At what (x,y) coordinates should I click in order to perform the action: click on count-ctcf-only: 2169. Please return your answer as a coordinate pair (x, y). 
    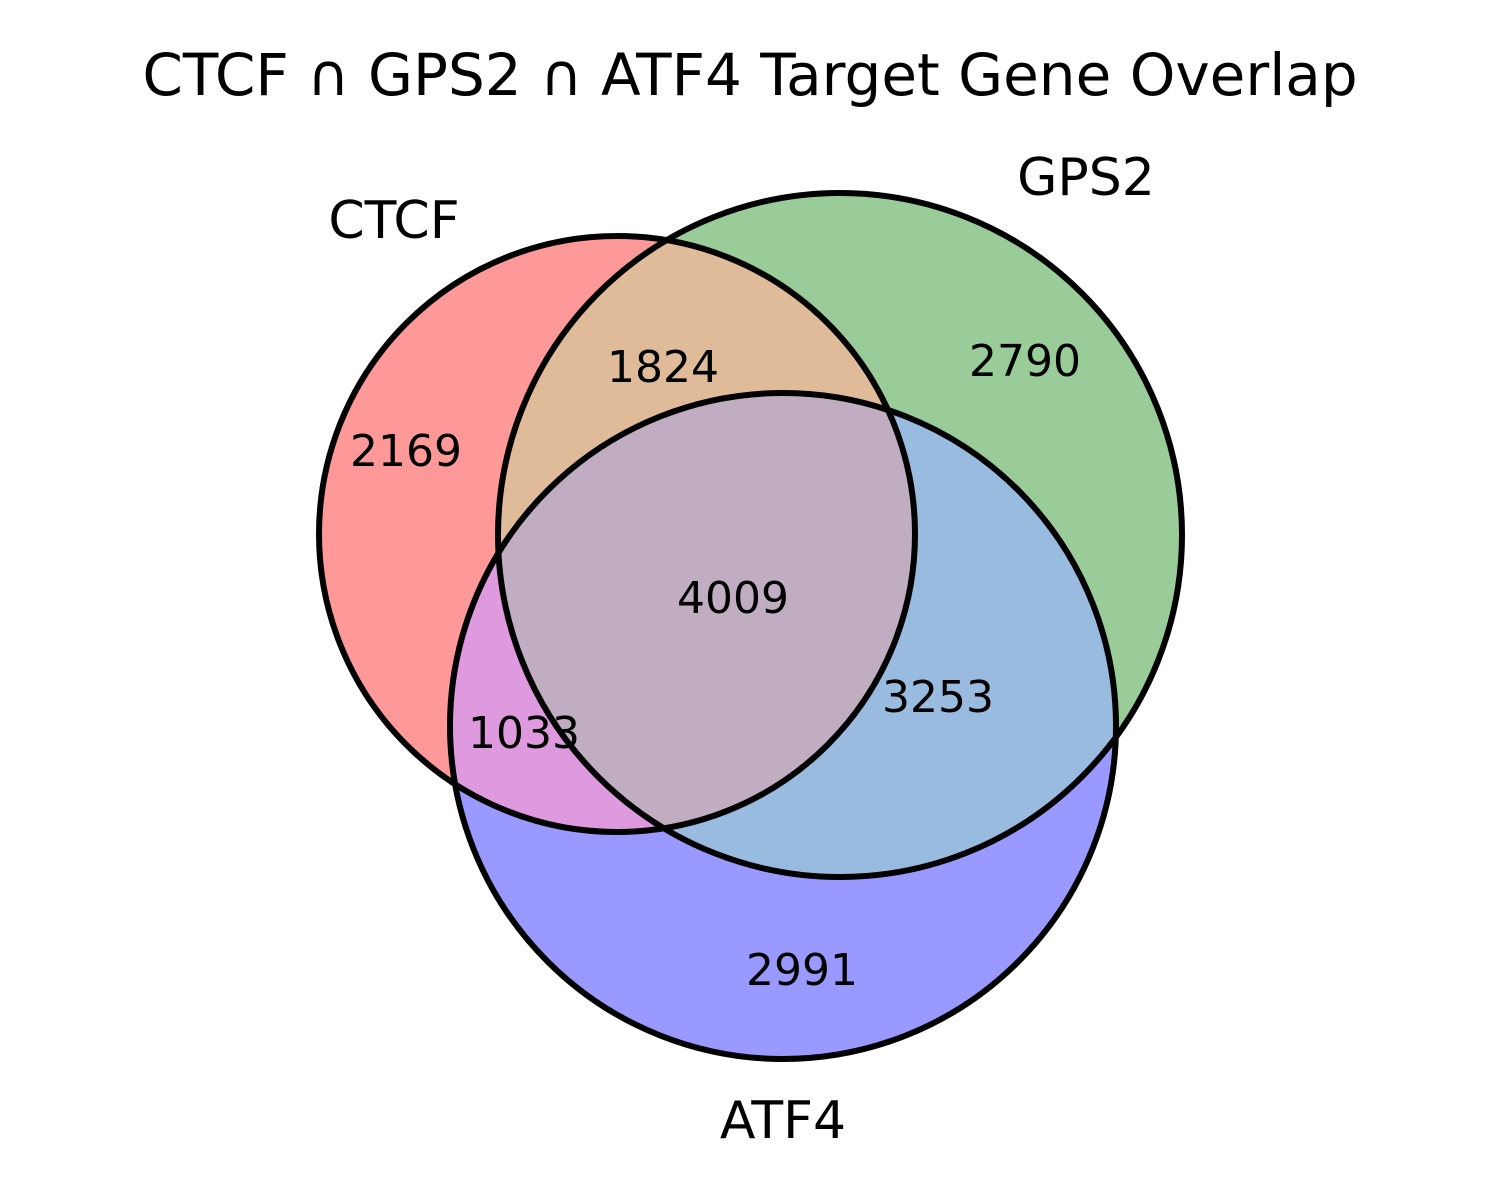
    Looking at the image, I should click on (406, 451).